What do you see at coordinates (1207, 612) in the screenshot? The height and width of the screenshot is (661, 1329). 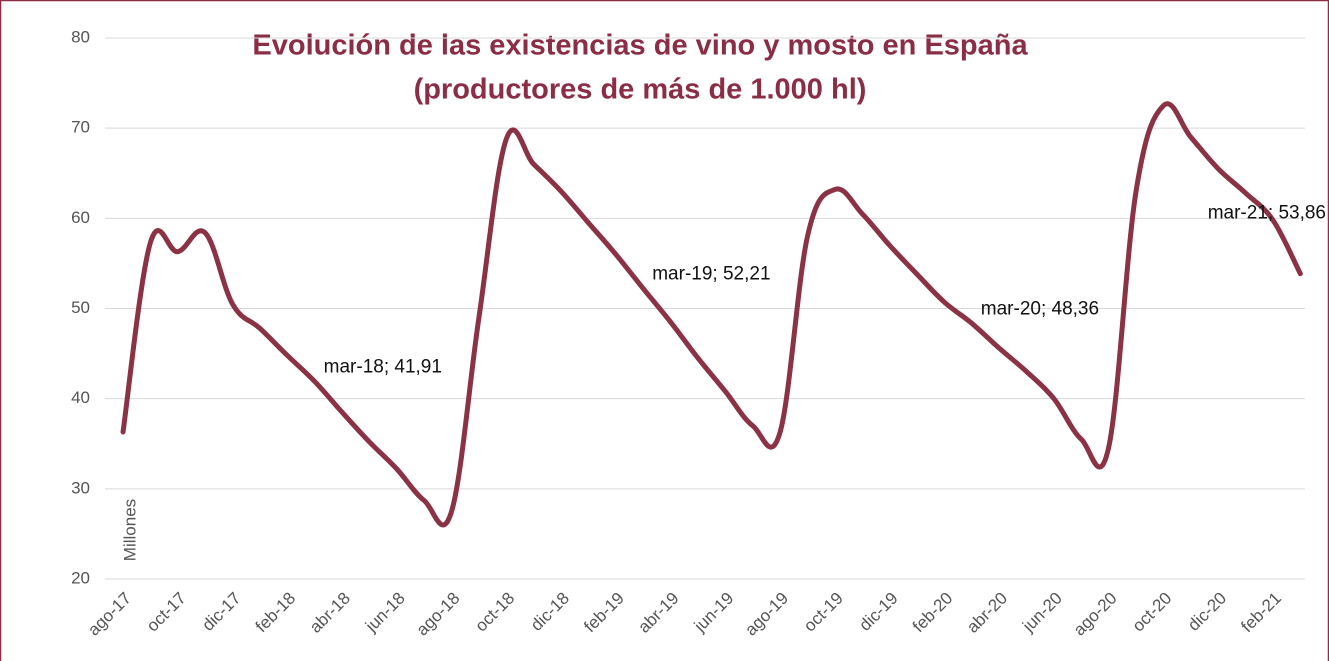 I see `x-tick-label: dic-20` at bounding box center [1207, 612].